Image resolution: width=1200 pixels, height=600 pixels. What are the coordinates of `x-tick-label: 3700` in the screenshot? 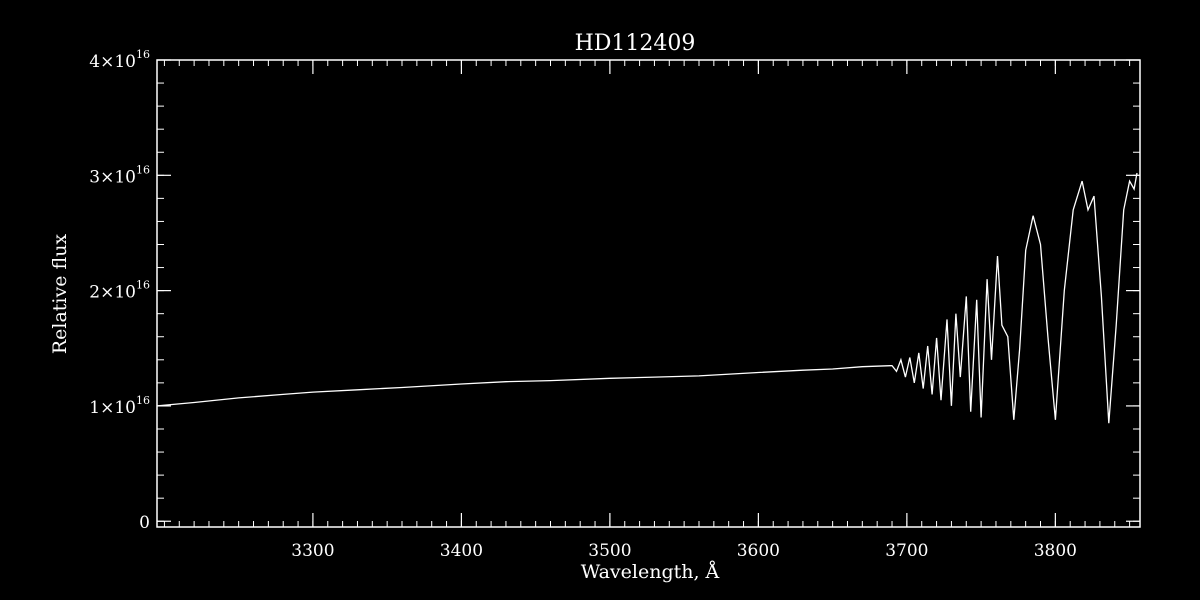 It's located at (906, 551).